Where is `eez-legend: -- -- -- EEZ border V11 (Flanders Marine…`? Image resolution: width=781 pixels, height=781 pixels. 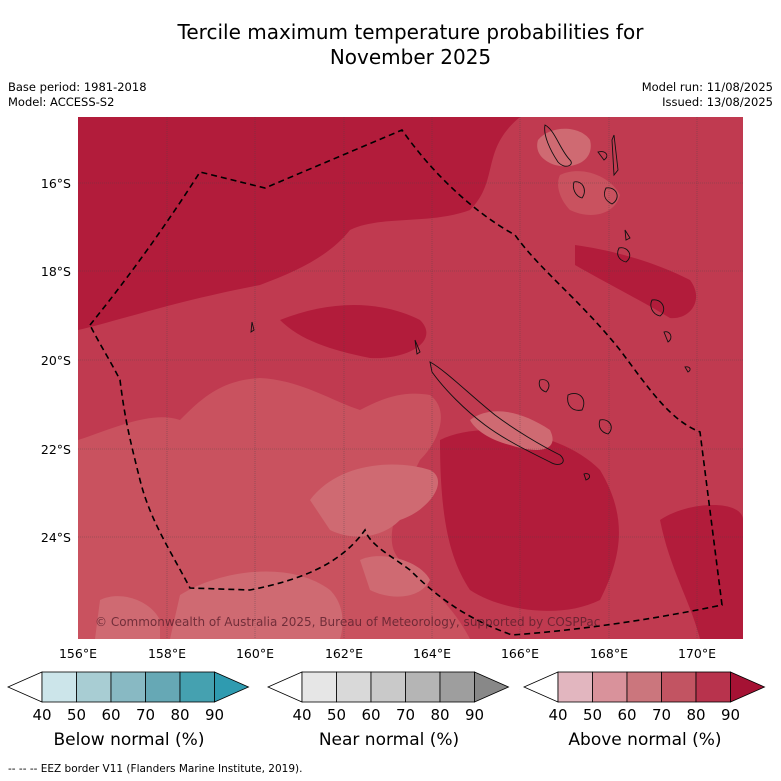
eez-legend: -- -- -- EEZ border V11 (Flanders Marine… is located at coordinates (155, 769).